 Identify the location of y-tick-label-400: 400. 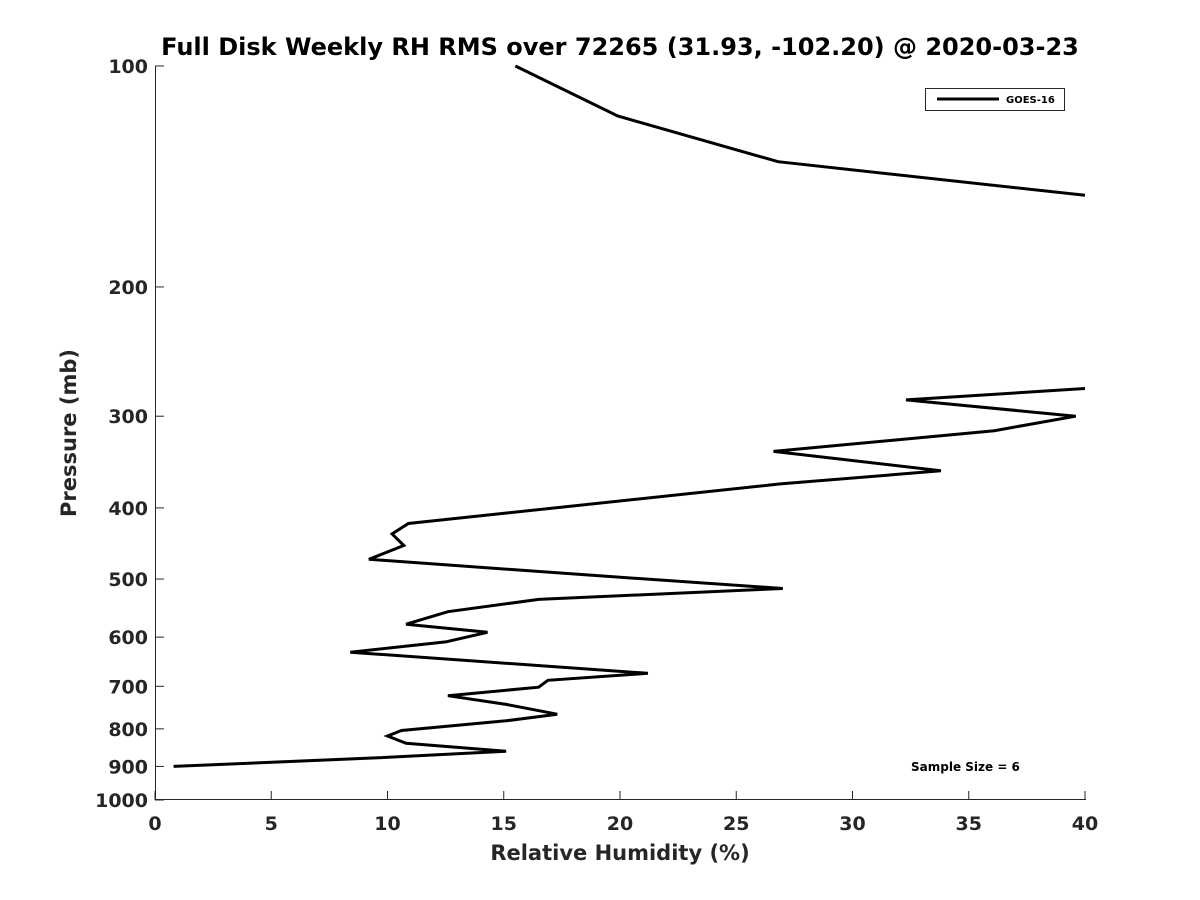
(128, 509).